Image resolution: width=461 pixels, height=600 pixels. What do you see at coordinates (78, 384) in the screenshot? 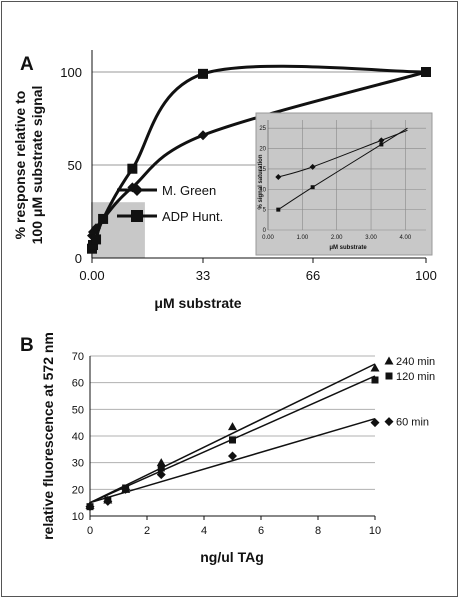
I see `chart-b-y-tick-label: 60` at bounding box center [78, 384].